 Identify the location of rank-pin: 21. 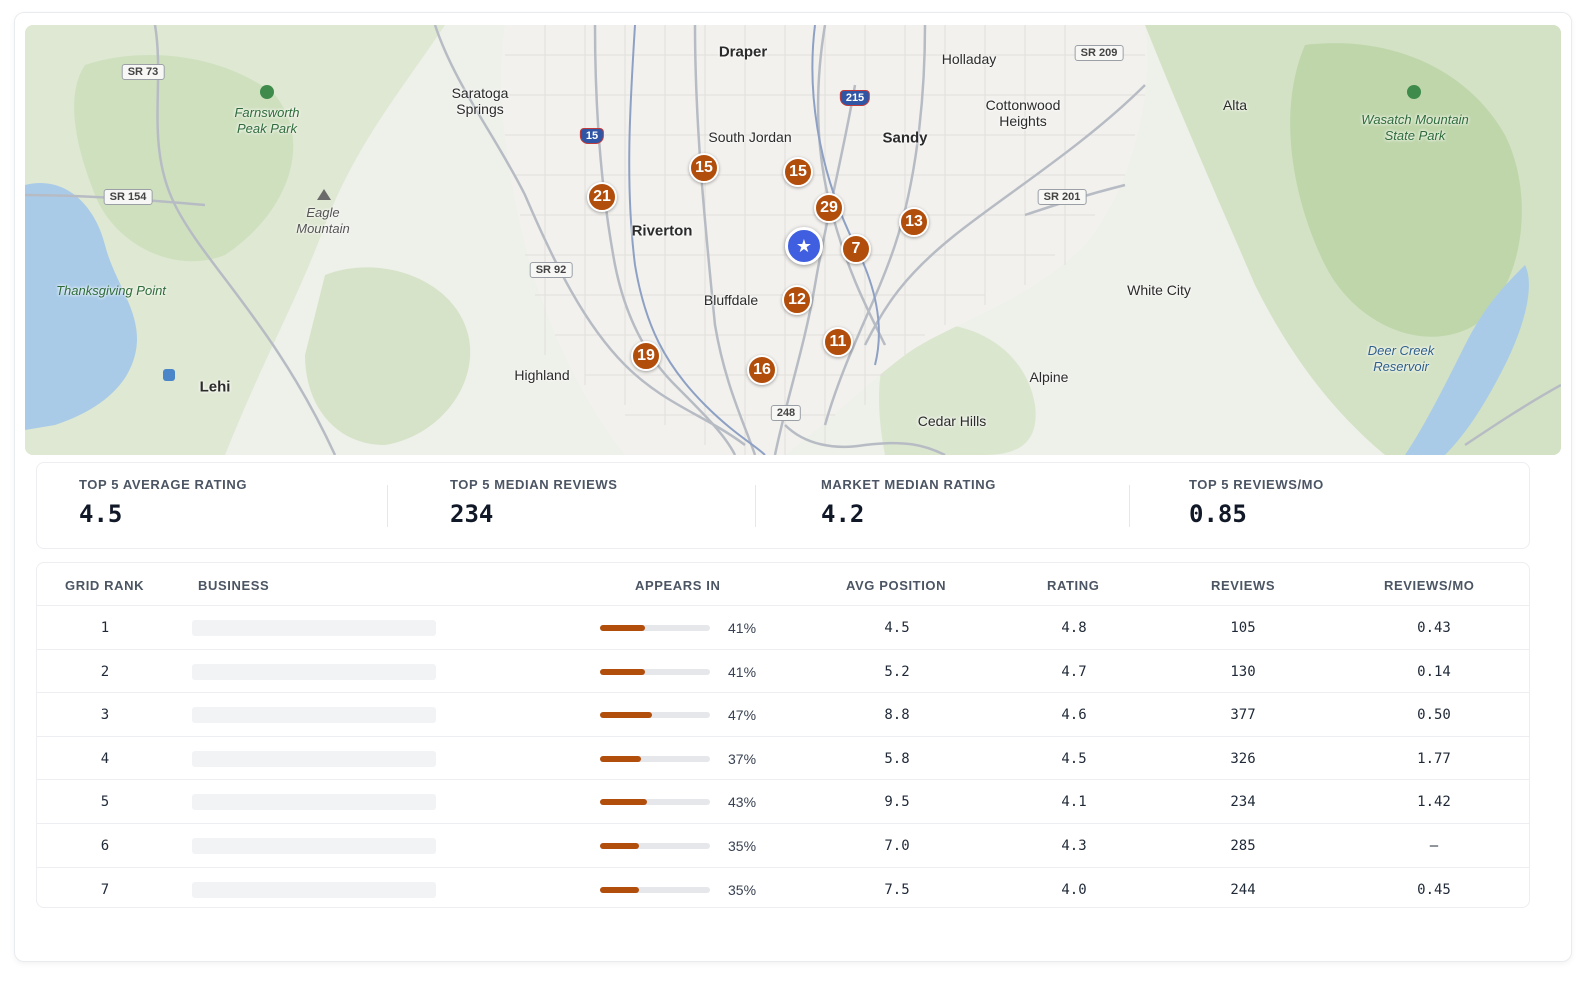
(602, 197).